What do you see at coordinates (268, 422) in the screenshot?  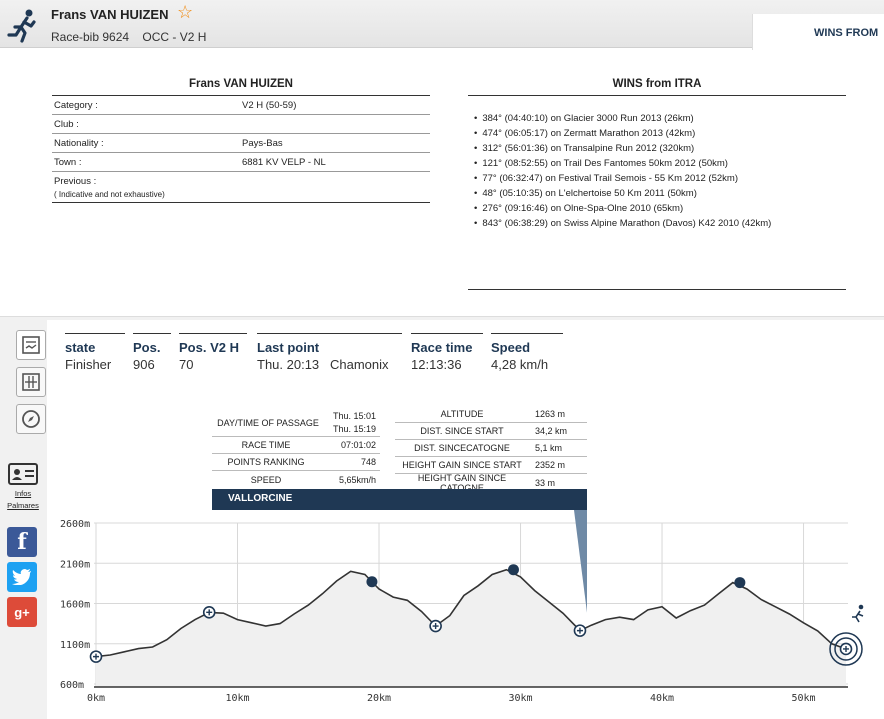 I see `tooltip-label: DAY/TIME OF PASSAGE` at bounding box center [268, 422].